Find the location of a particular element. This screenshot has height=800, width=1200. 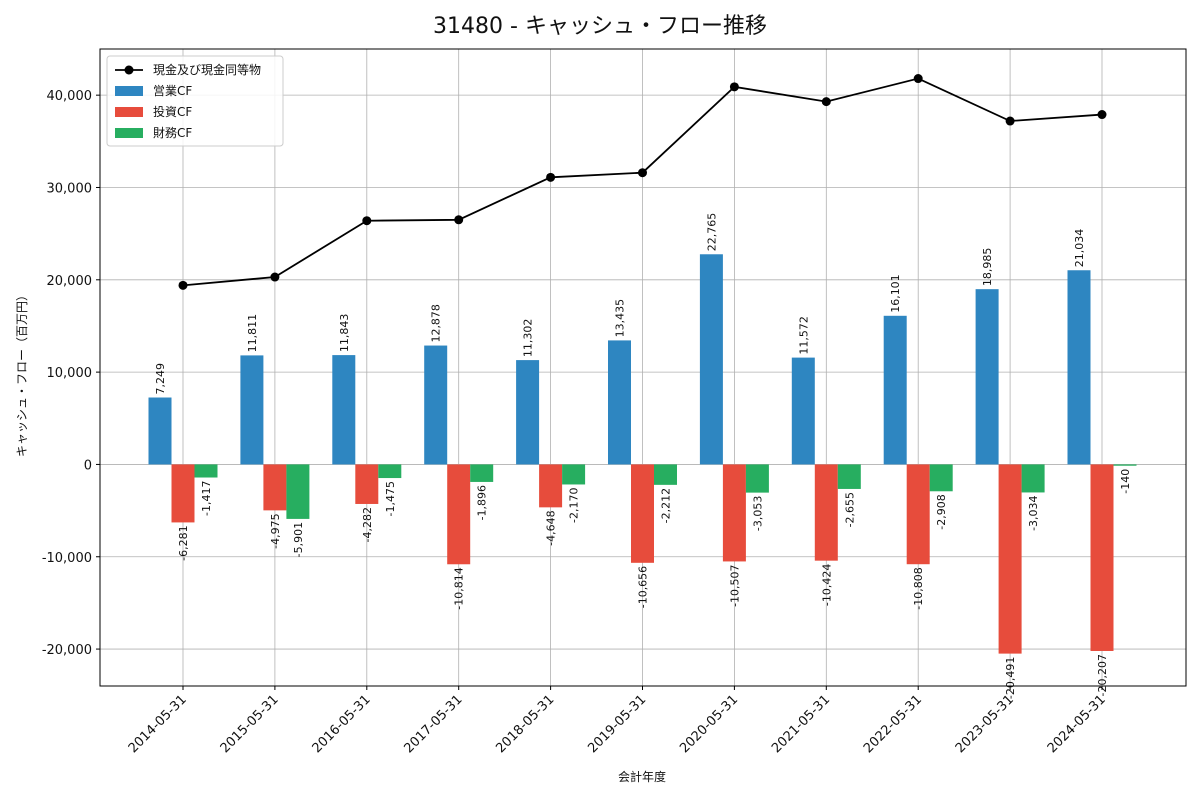

financing-cf-label: -3,034 is located at coordinates (1033, 512).